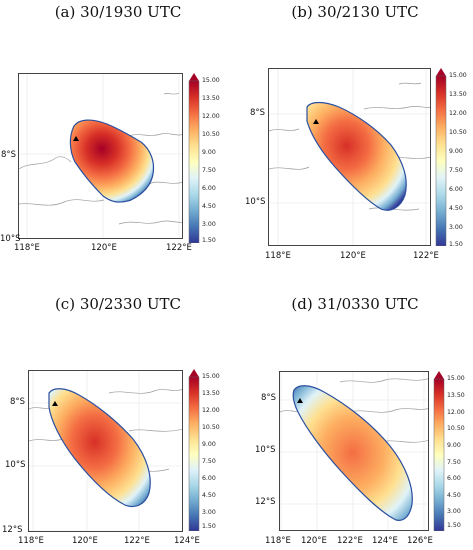 Image resolution: width=473 pixels, height=550 pixels. What do you see at coordinates (355, 304) in the screenshot?
I see `panel-title: (d) 31/0330 UTC` at bounding box center [355, 304].